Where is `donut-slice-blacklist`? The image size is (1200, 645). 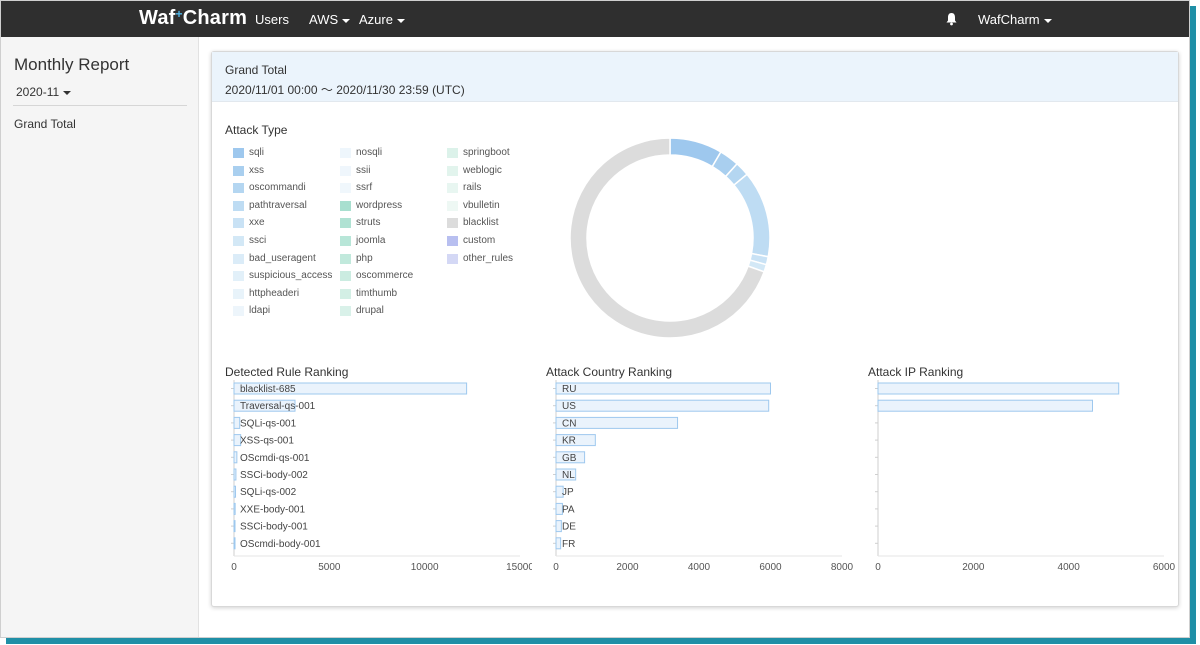
donut-slice-blacklist is located at coordinates (667, 238).